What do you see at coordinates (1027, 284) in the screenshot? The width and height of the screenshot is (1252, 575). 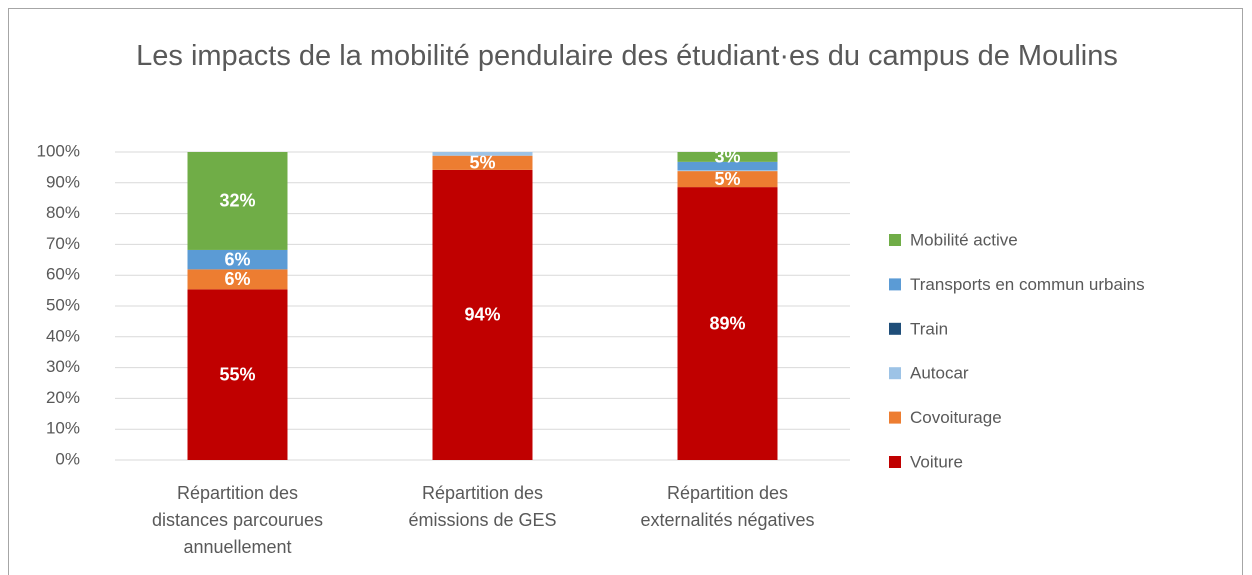 I see `legend-label: Transports en commun urbains` at bounding box center [1027, 284].